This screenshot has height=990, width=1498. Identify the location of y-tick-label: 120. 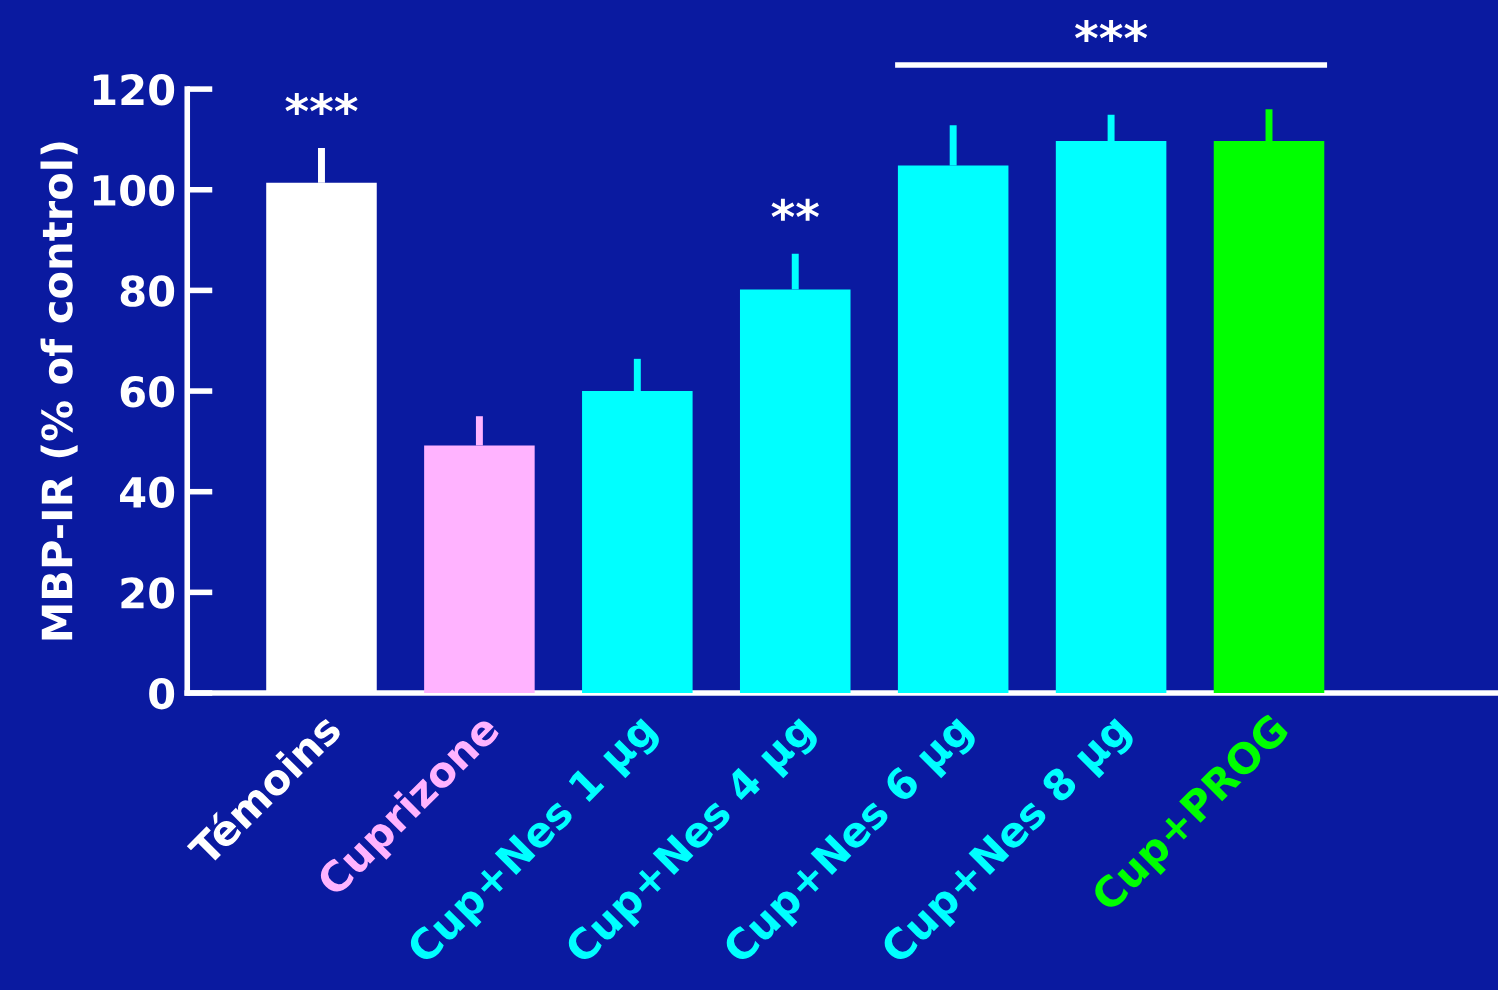
(134, 90).